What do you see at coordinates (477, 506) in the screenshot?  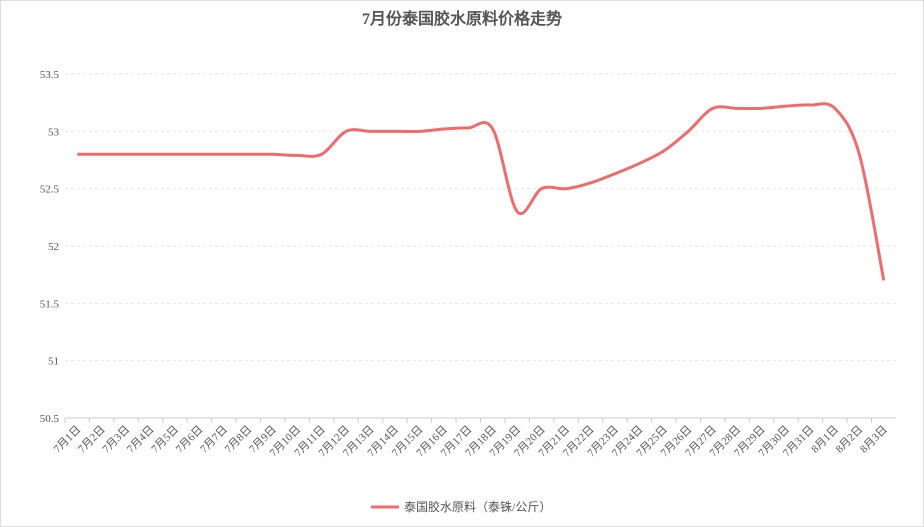 I see `legend-label: 泰国胶水原料（泰铢/公斤）` at bounding box center [477, 506].